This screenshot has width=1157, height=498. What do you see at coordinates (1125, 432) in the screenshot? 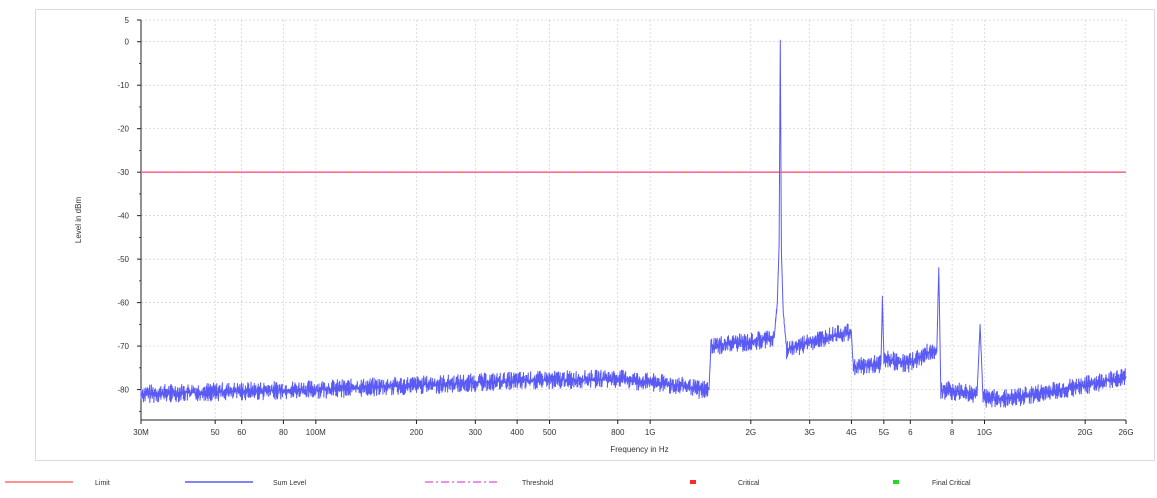
I see `x-tick-label: 26G` at bounding box center [1125, 432].